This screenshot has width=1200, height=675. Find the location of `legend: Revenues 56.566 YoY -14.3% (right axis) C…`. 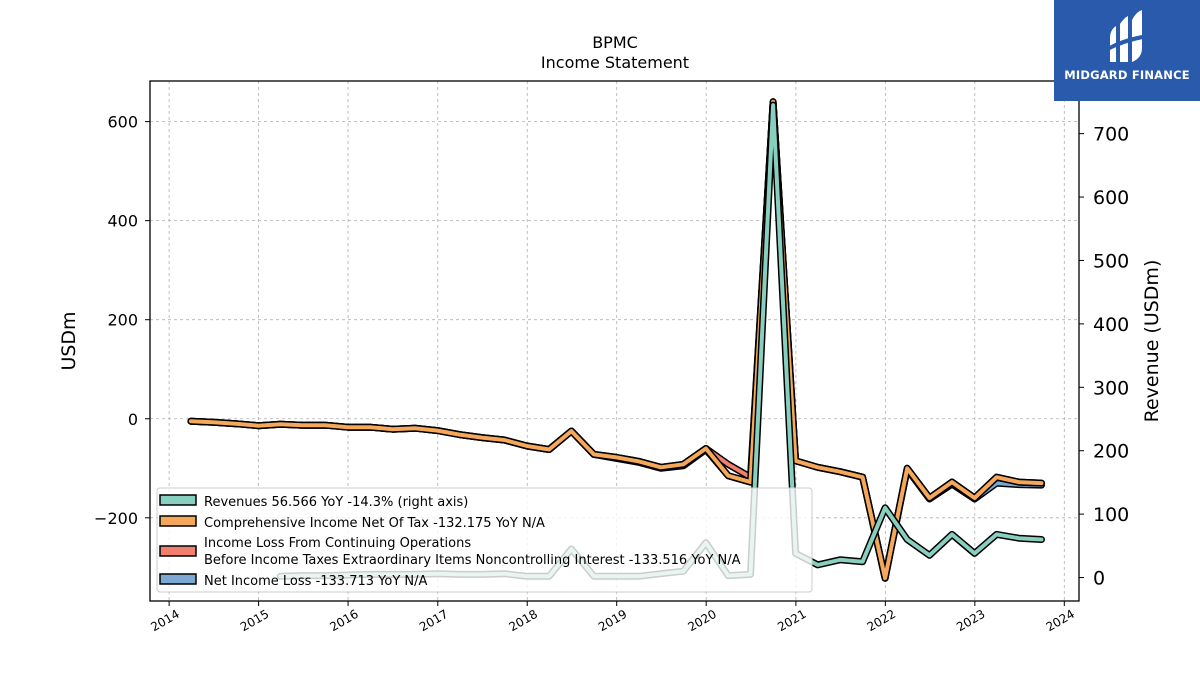

legend: Revenues 56.566 YoY -14.3% (right axis) C… is located at coordinates (484, 540).